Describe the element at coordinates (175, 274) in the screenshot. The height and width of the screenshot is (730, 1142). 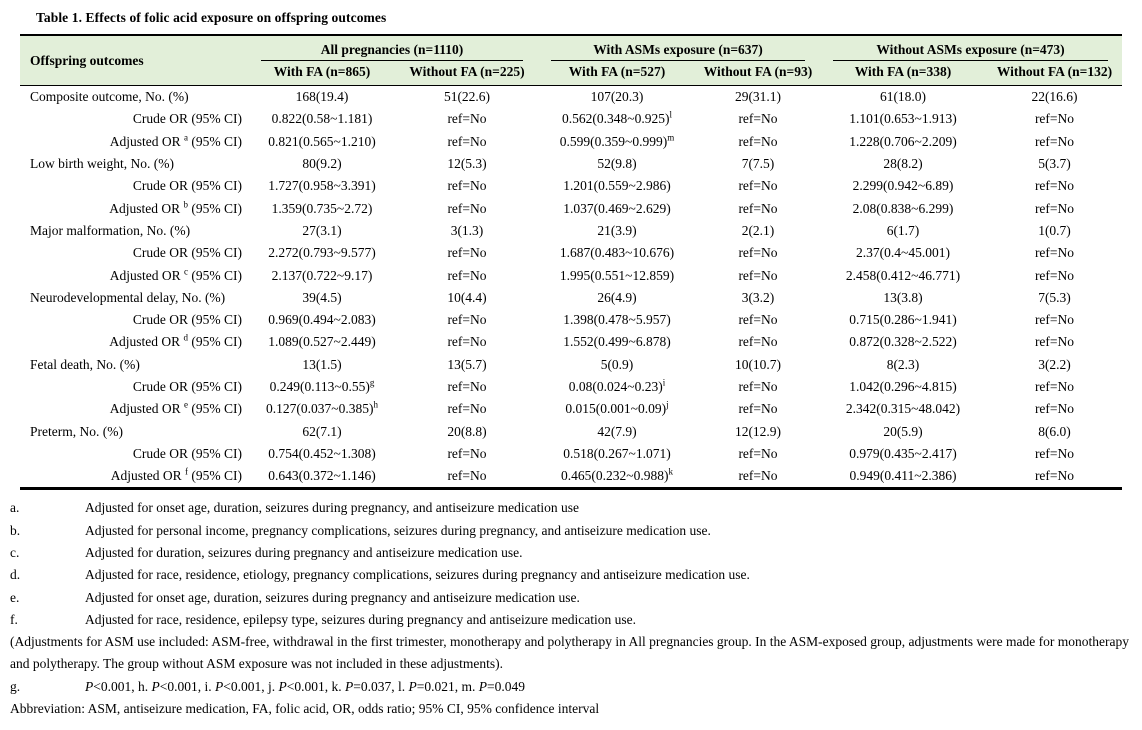
I see `row-label: Adjusted OR c (95% CI)` at that location.